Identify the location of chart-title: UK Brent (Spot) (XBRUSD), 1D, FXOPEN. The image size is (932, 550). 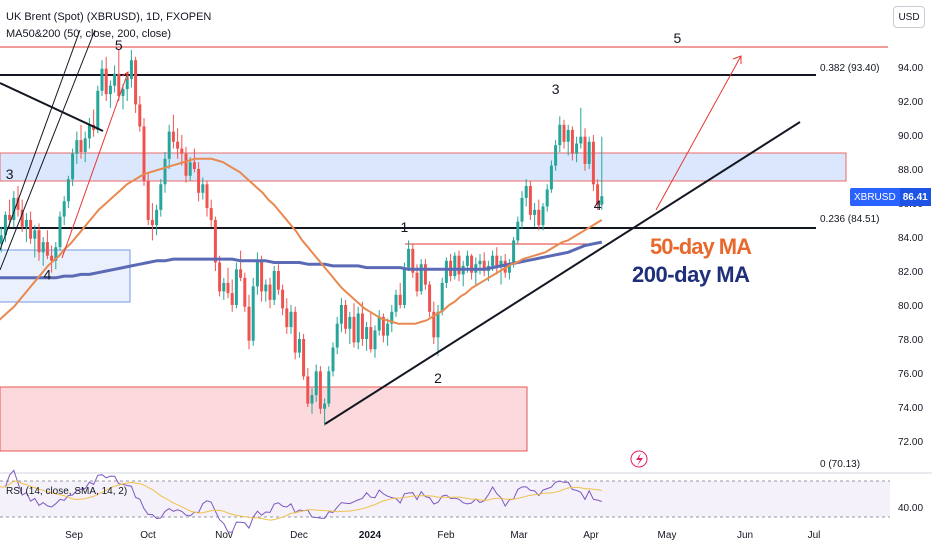
(109, 17).